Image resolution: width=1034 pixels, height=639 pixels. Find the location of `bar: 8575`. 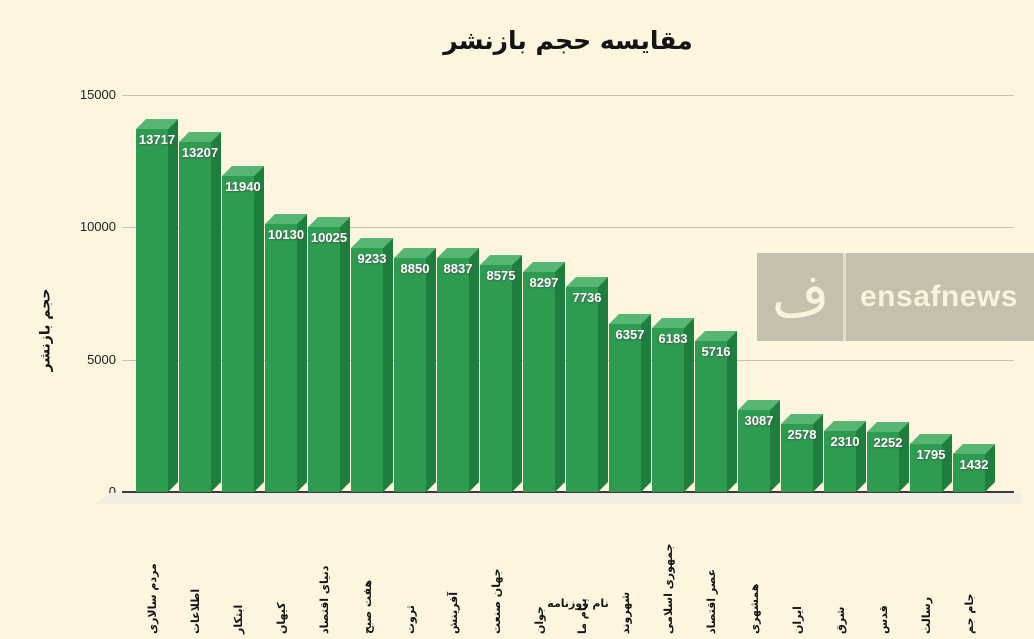

bar: 8575 is located at coordinates (501, 373).